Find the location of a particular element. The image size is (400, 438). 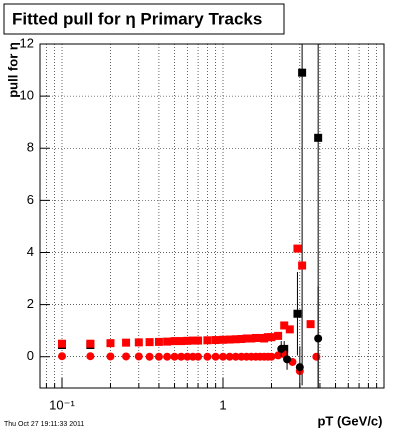

y-tick-label: 12 is located at coordinates (27, 42).